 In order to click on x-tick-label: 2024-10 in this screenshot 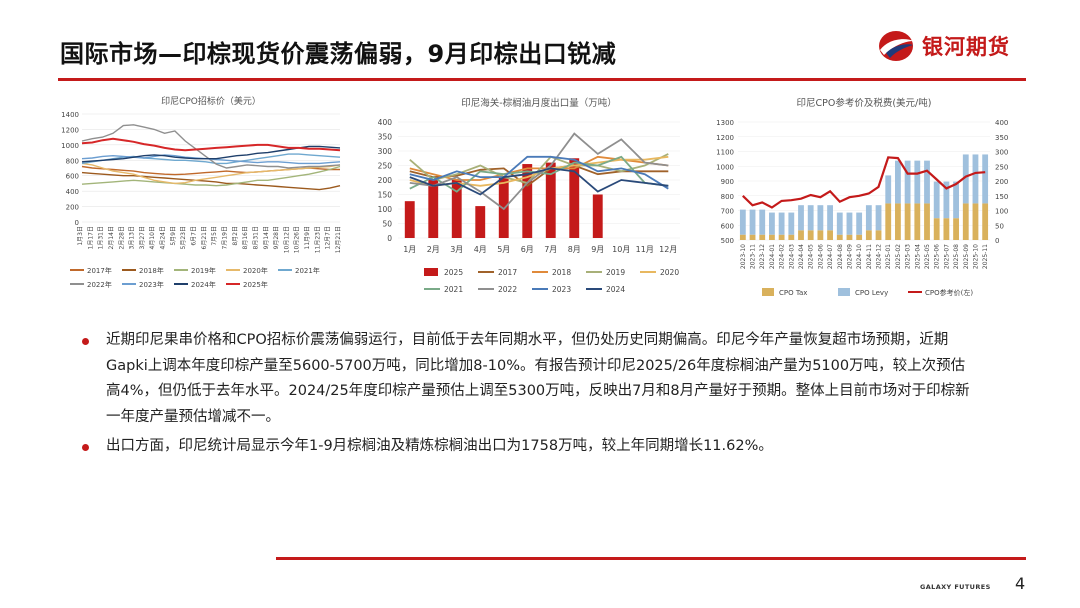, I will do `click(859, 256)`.